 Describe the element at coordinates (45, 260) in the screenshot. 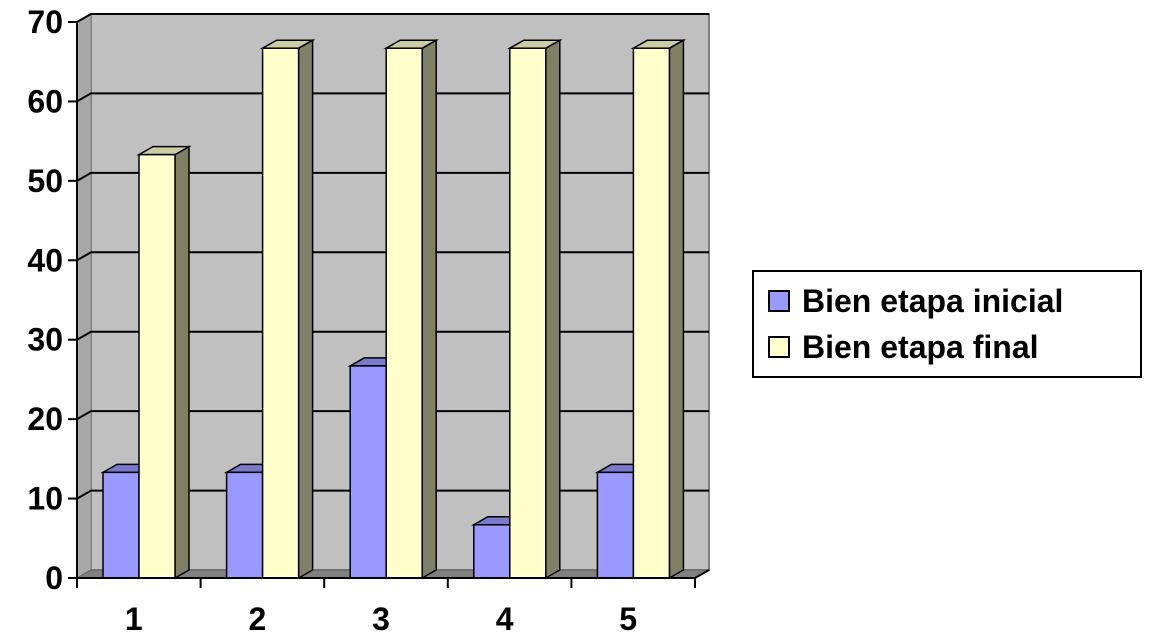

I see `y-tick-label: 40` at that location.